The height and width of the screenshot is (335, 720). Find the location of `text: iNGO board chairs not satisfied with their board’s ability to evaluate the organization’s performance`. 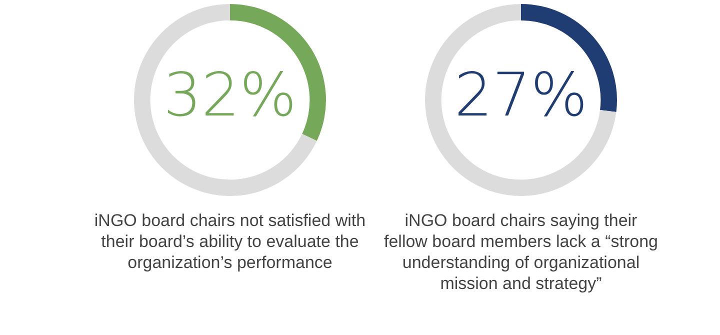

text: iNGO board chairs not satisfied with their board’s ability to evaluate the organization’s performance is located at coordinates (230, 241).